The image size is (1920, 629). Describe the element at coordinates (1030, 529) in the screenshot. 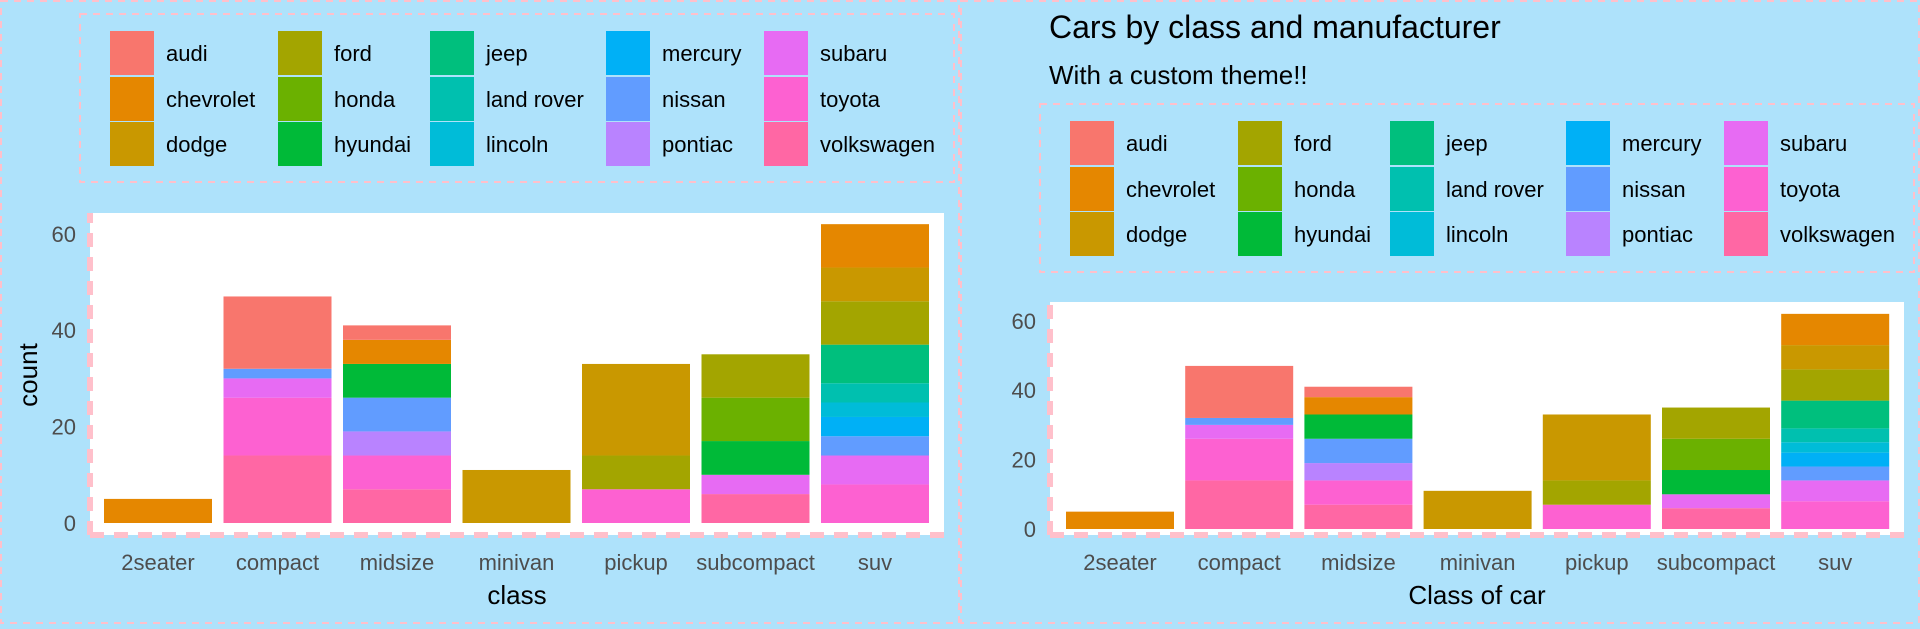

I see `y-tick-label: 0` at that location.